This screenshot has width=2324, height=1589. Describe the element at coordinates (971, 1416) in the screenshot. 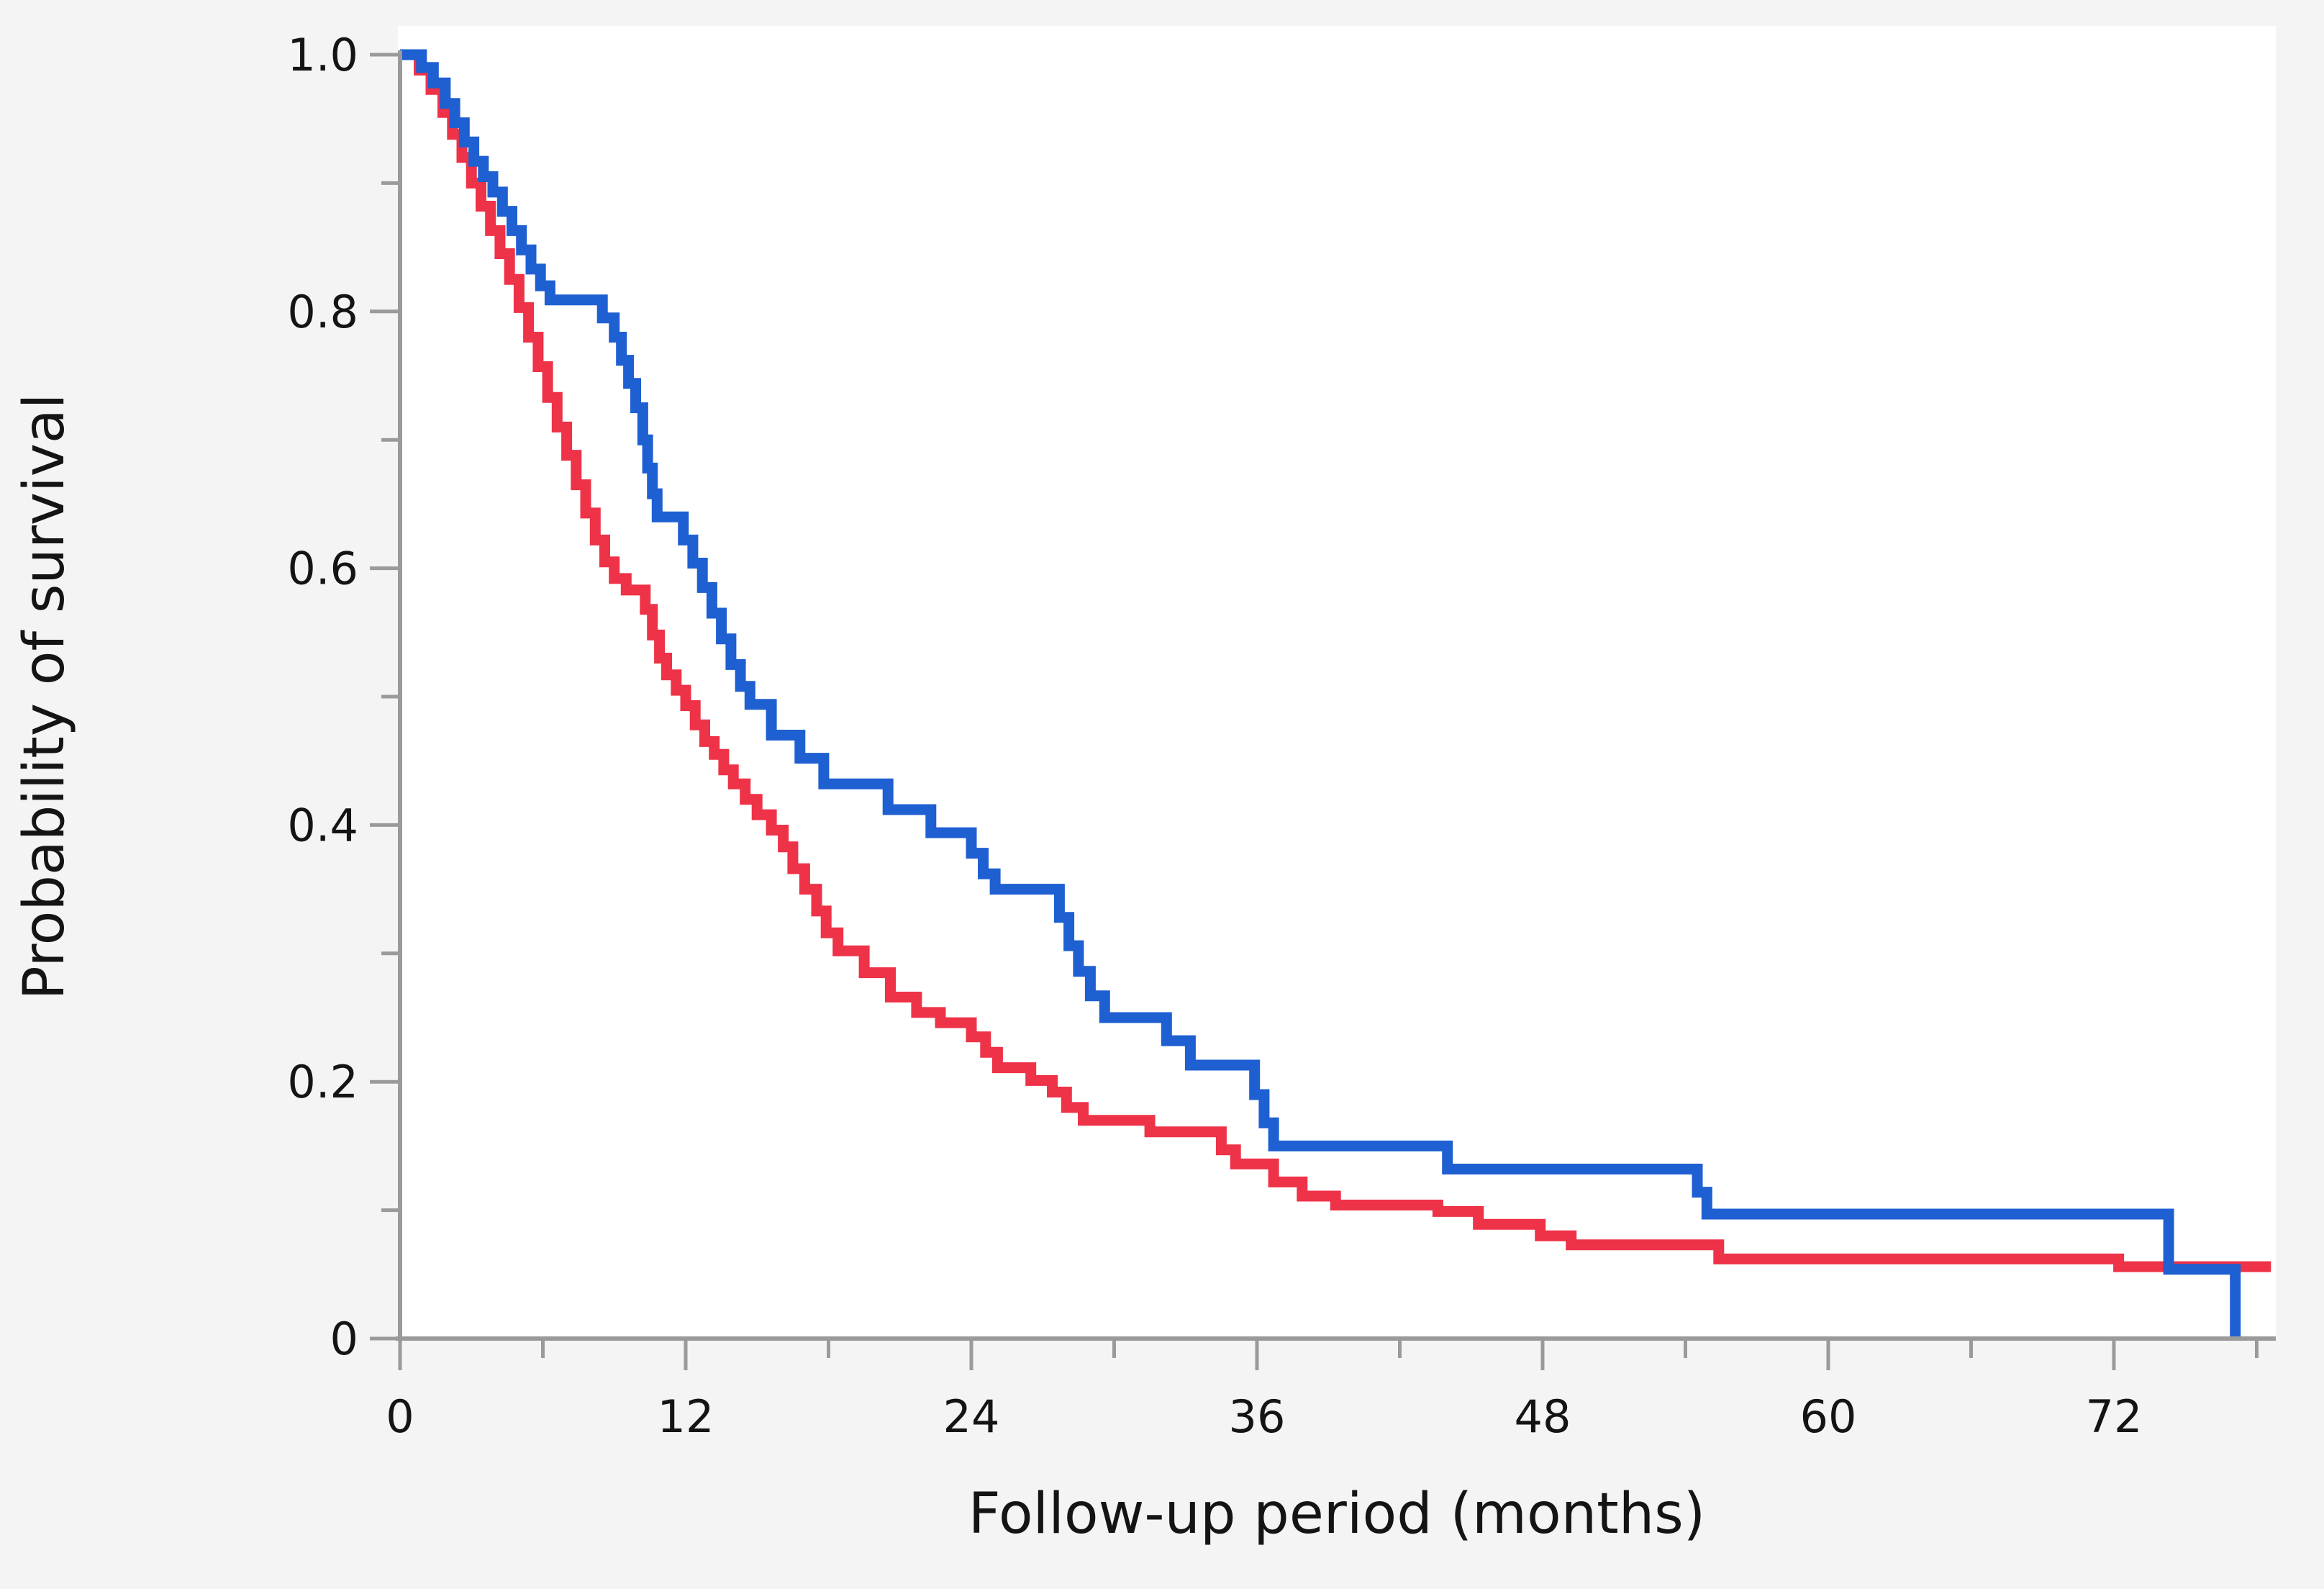

I see `x-tick-label: 24` at that location.